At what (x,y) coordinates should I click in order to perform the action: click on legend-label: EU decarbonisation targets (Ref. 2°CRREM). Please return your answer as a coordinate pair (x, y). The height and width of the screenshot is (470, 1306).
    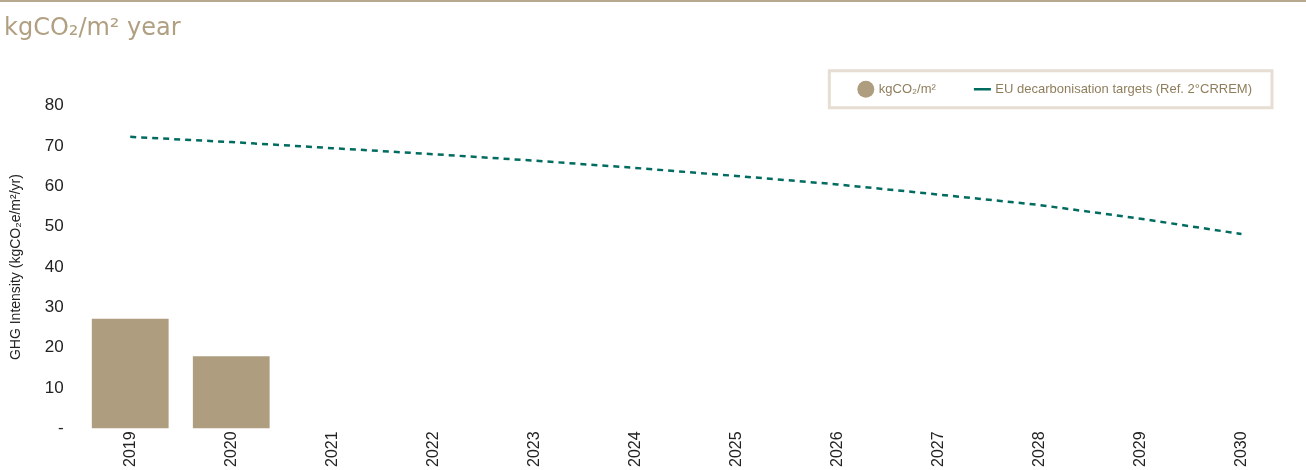
    Looking at the image, I should click on (1124, 88).